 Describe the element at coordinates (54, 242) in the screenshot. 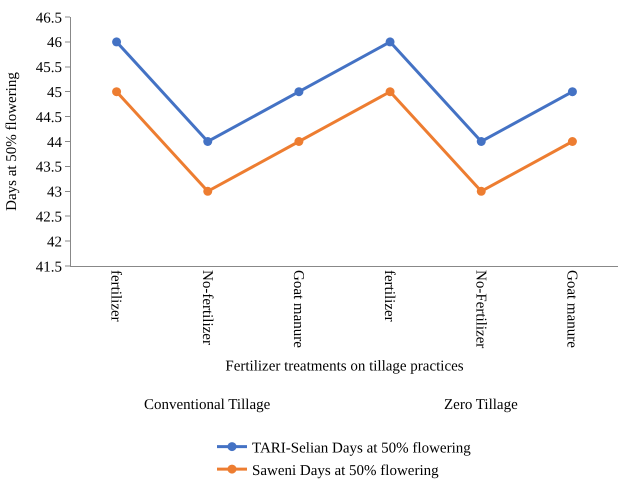

I see `y-tick-label: 42` at that location.